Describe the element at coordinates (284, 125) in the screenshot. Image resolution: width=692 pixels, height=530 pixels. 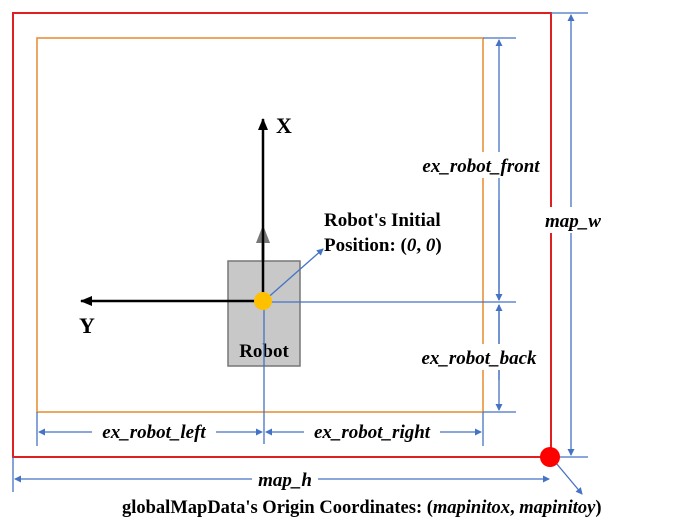
I see `x-axis-label: X` at that location.